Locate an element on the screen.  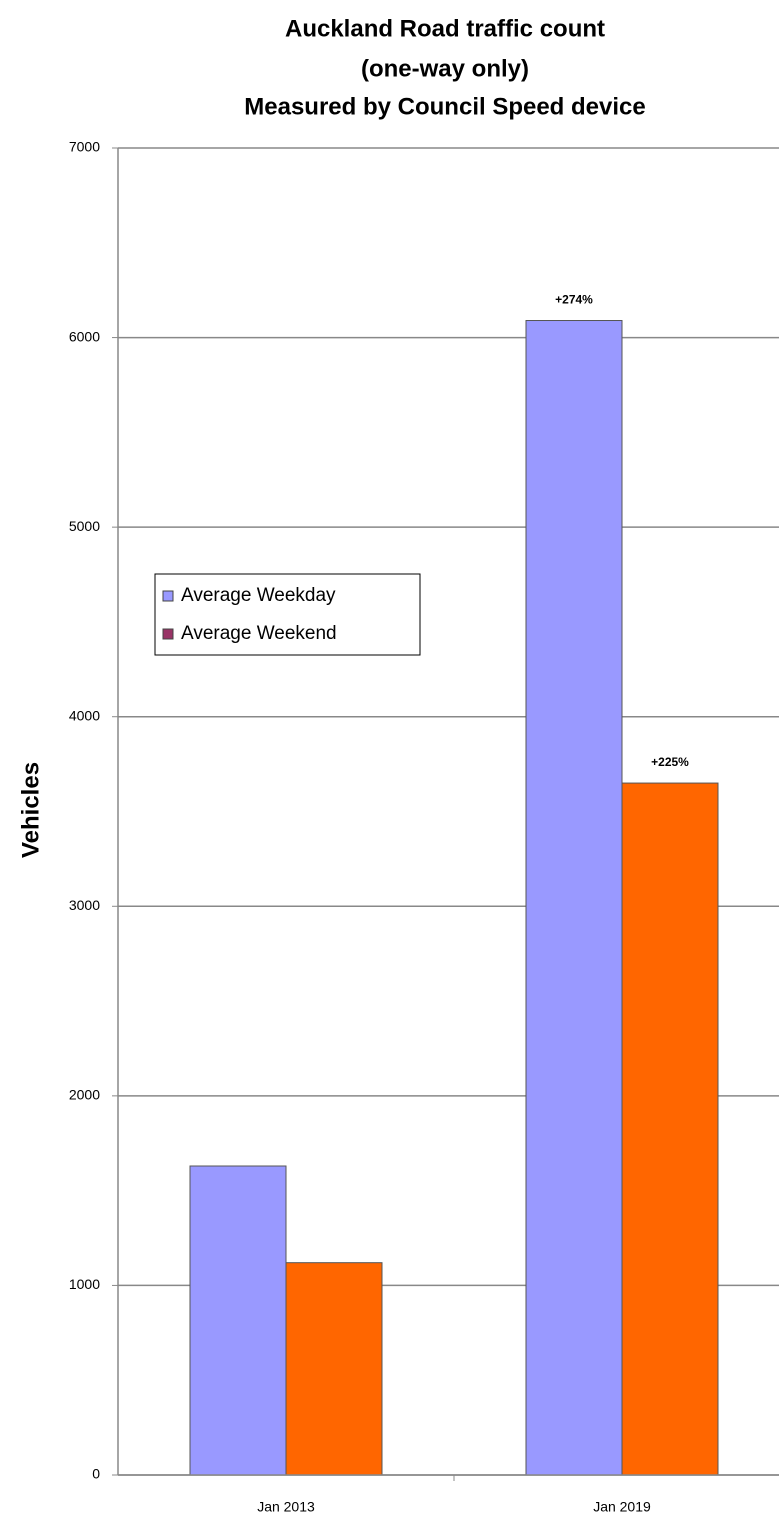
chart-title: (one-way only) is located at coordinates (445, 68).